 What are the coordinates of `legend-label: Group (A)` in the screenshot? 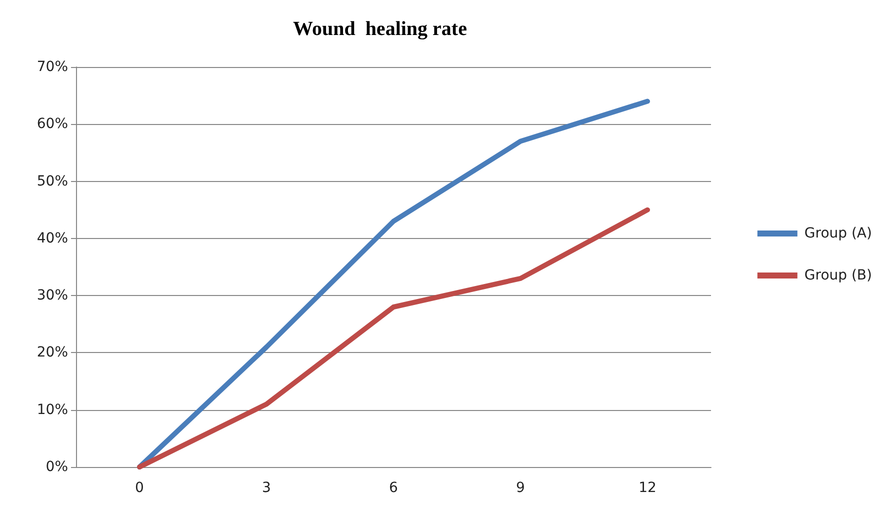 It's located at (838, 234).